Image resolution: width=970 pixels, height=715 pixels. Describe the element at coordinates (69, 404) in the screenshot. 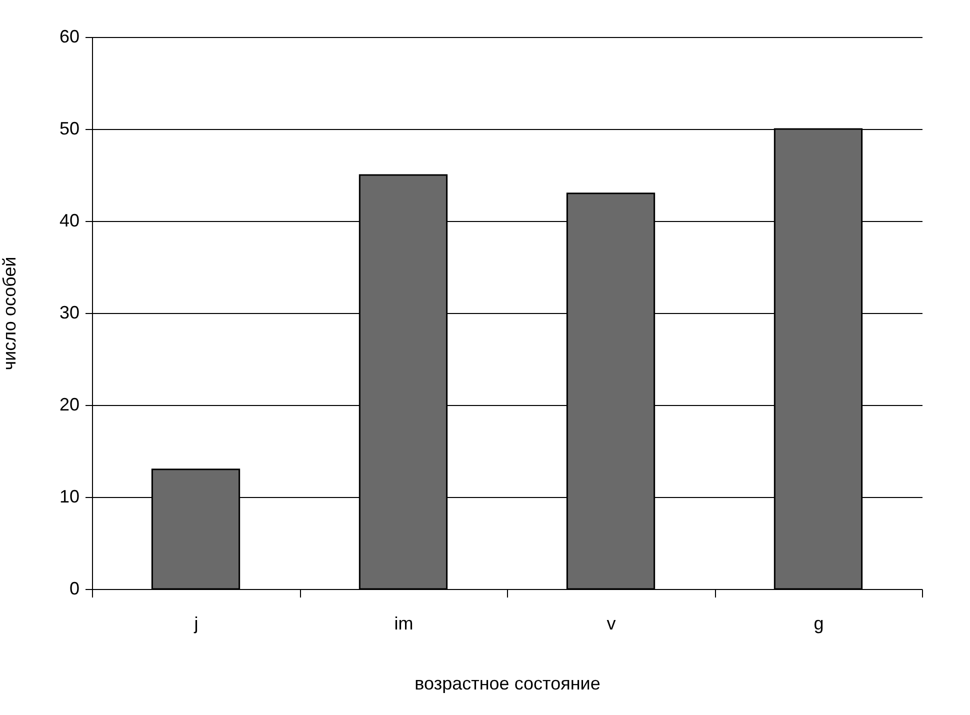

I see `y-tick-label: 20` at that location.